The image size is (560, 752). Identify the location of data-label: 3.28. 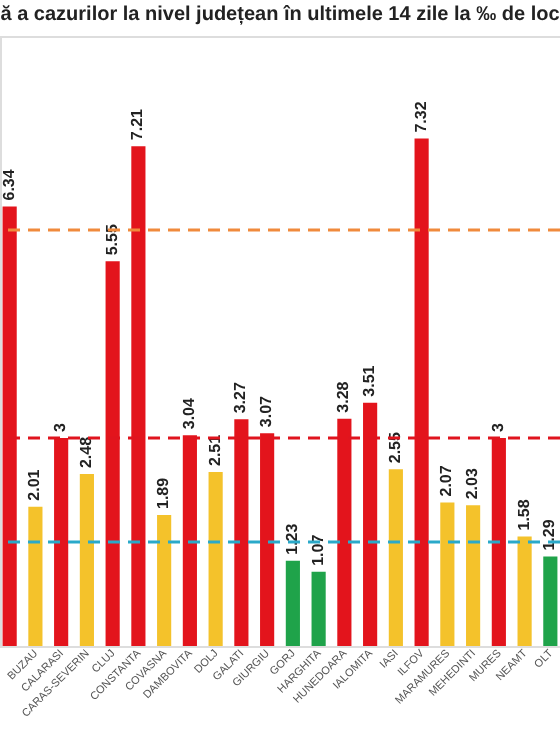
(343, 396).